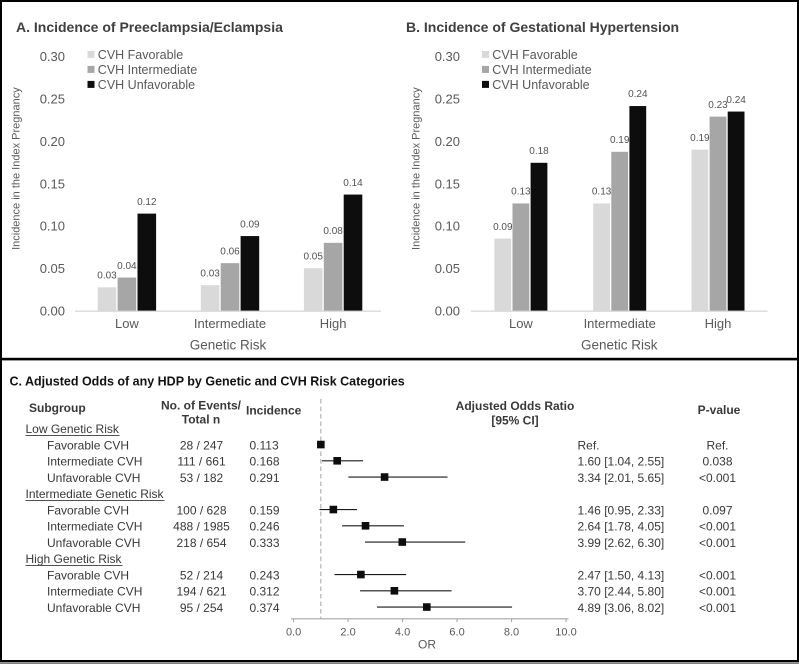 The height and width of the screenshot is (664, 799). Describe the element at coordinates (565, 633) in the screenshot. I see `svg-text: 10.0` at that location.